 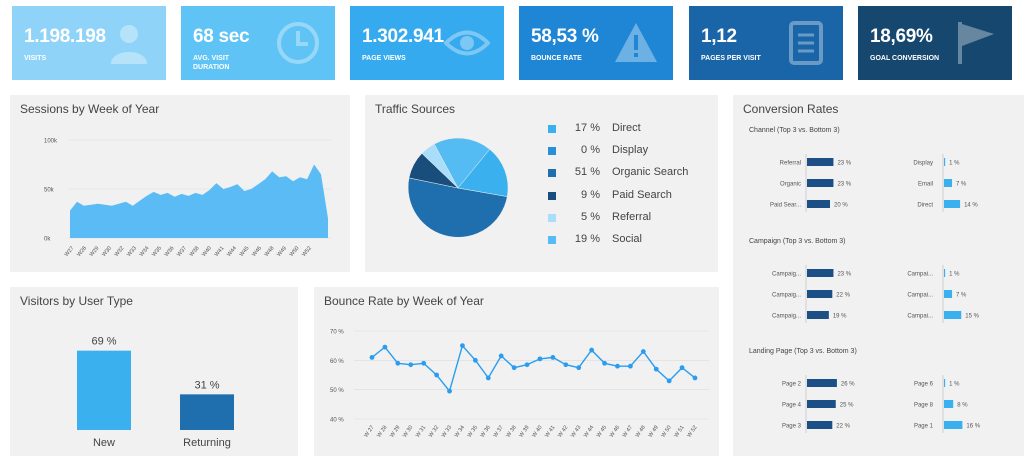 I want to click on traffic-title: Traffic Sources, so click(x=415, y=109).